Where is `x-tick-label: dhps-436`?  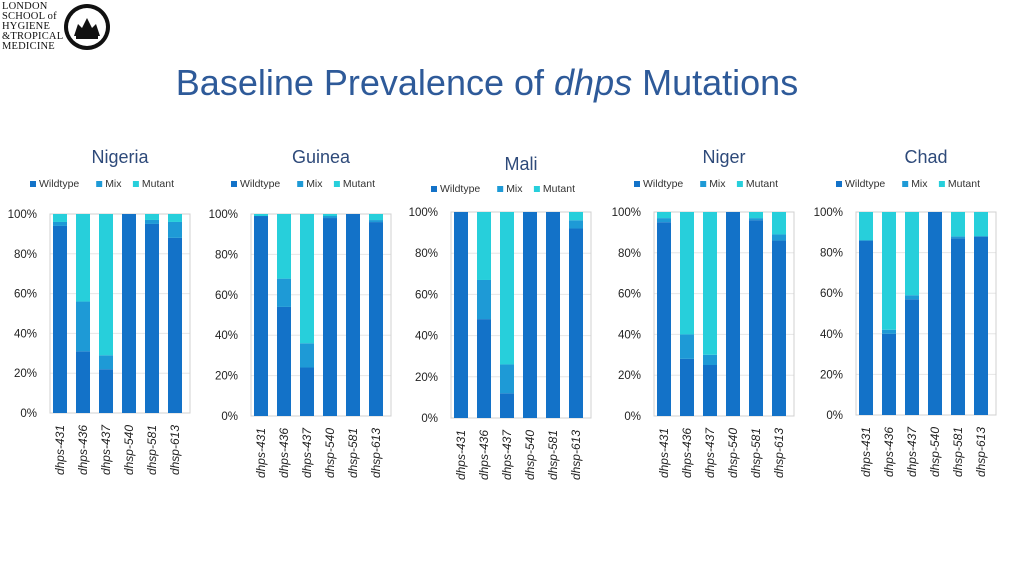 x-tick-label: dhps-436 is located at coordinates (83, 450).